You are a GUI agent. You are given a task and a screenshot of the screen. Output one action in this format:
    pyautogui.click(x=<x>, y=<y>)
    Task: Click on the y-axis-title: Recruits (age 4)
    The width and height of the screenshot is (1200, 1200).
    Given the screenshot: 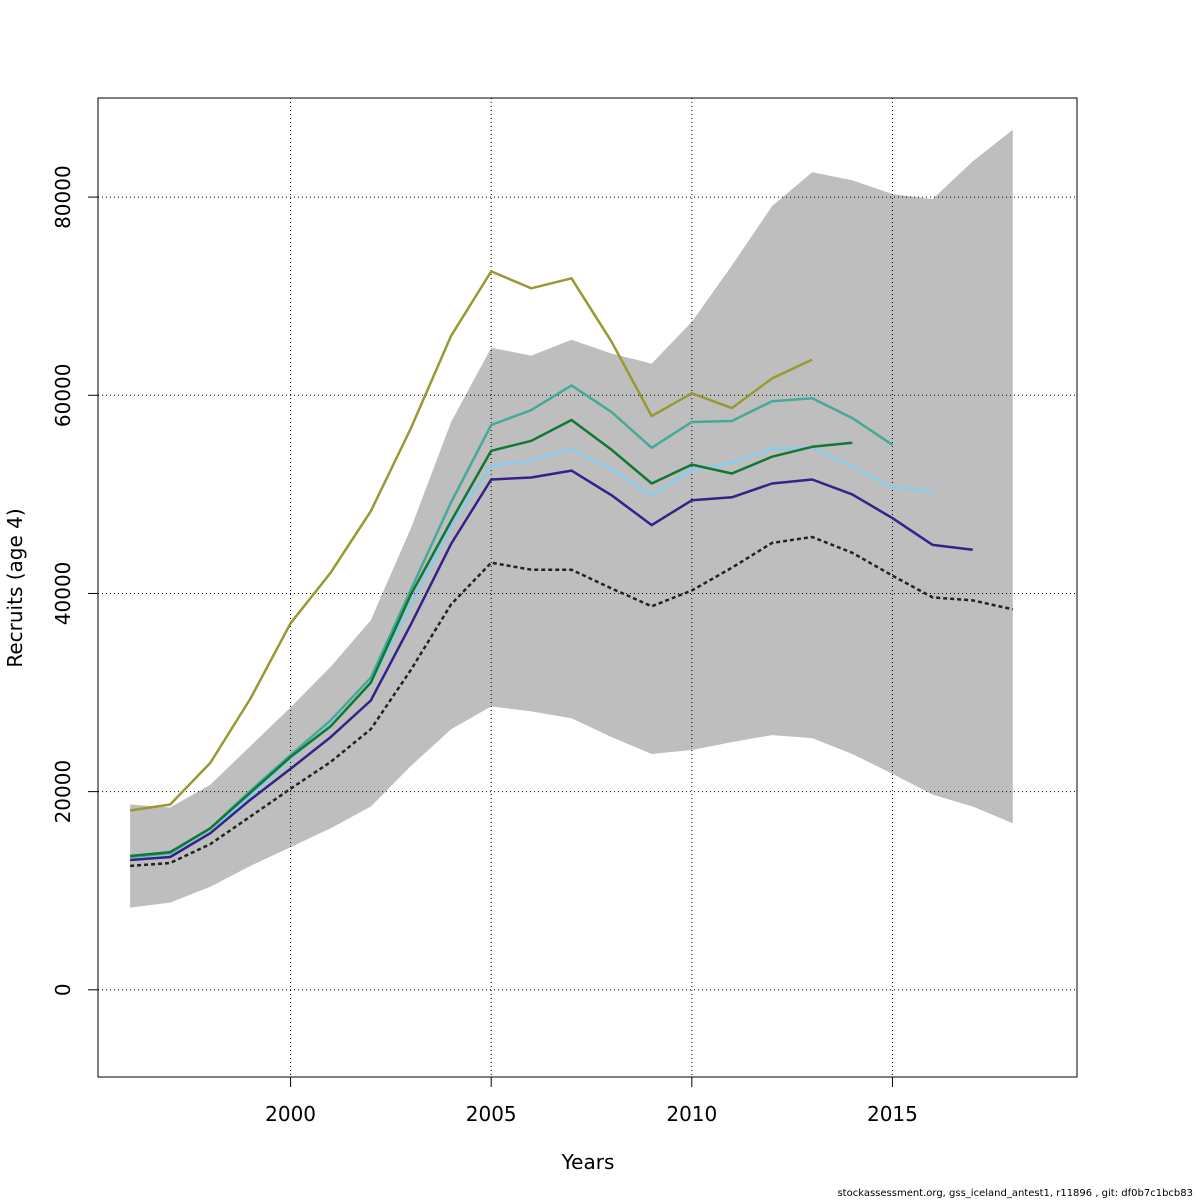 What is the action you would take?
    pyautogui.click(x=15, y=587)
    